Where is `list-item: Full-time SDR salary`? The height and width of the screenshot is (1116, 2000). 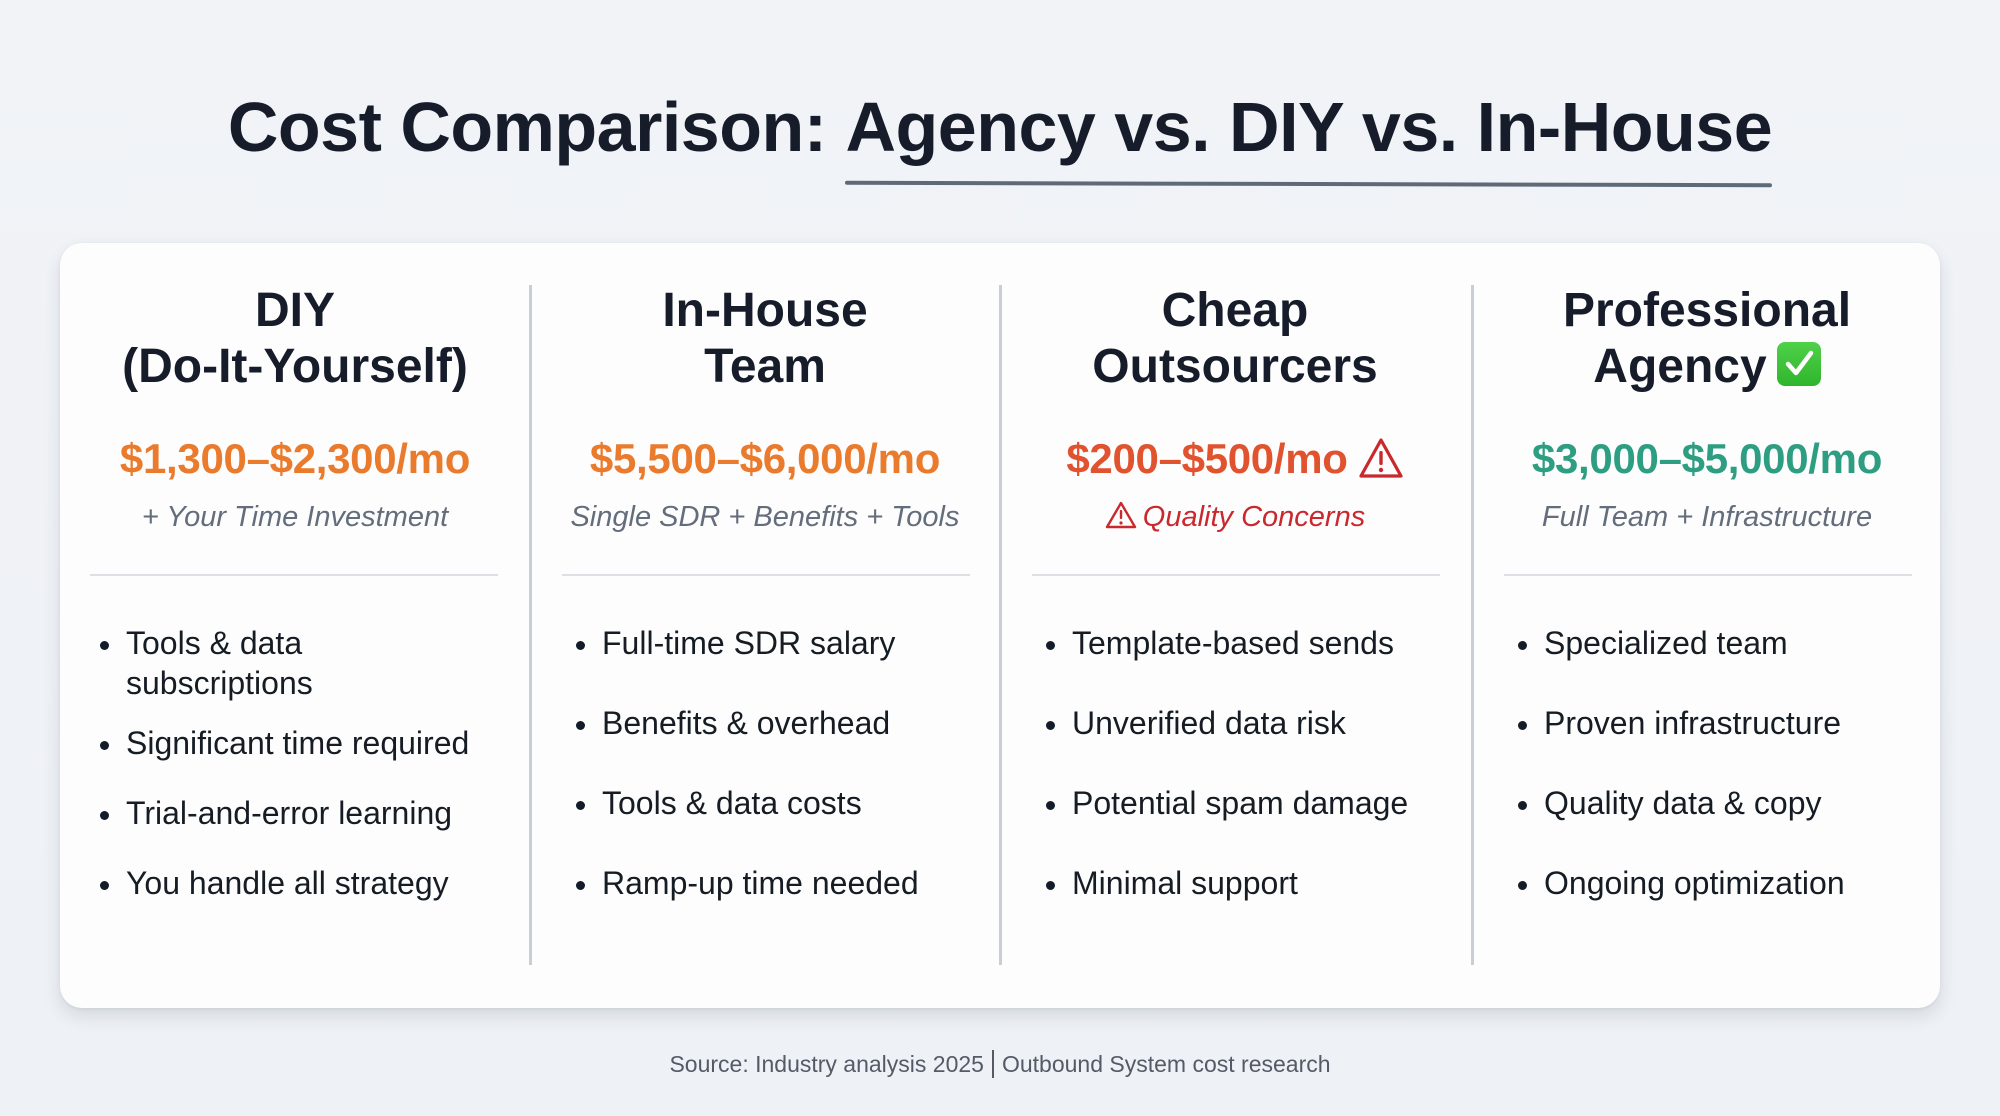 list-item: Full-time SDR salary is located at coordinates (782, 643).